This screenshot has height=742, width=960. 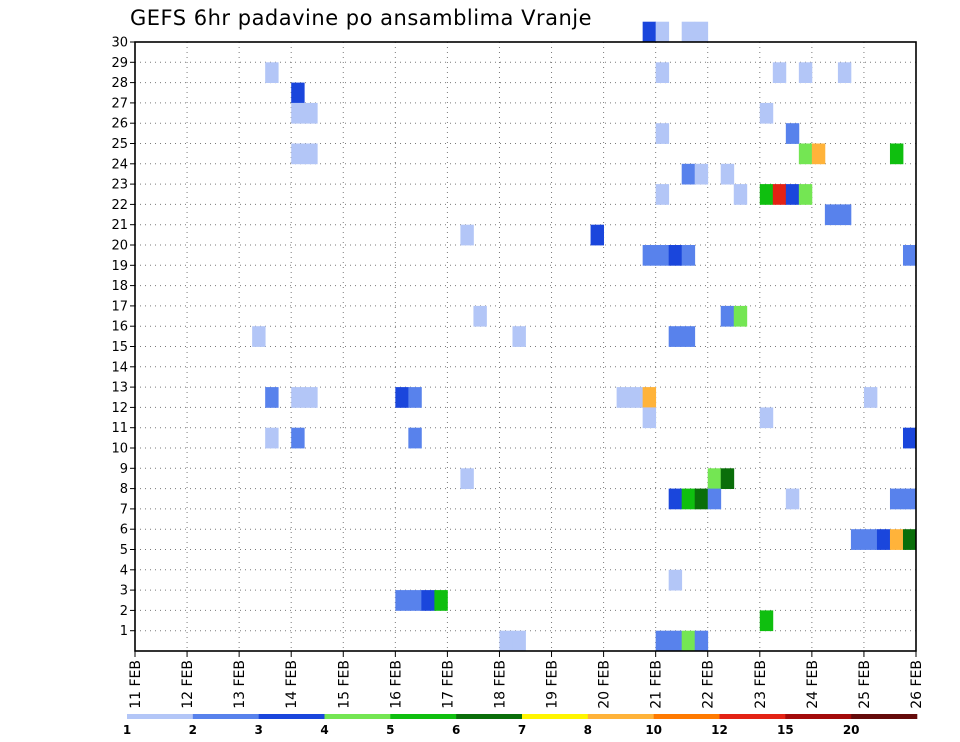 I want to click on x-tick-label: 18 FEB, so click(x=500, y=684).